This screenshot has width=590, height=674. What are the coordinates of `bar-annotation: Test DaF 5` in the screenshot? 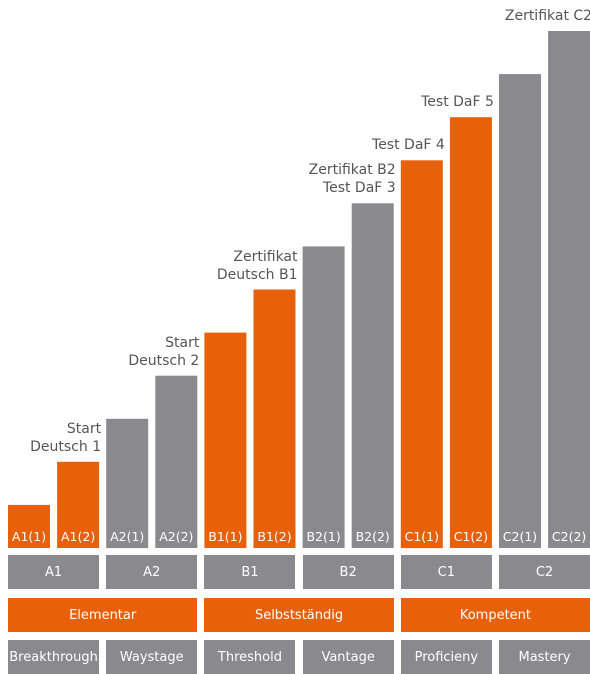 It's located at (457, 102).